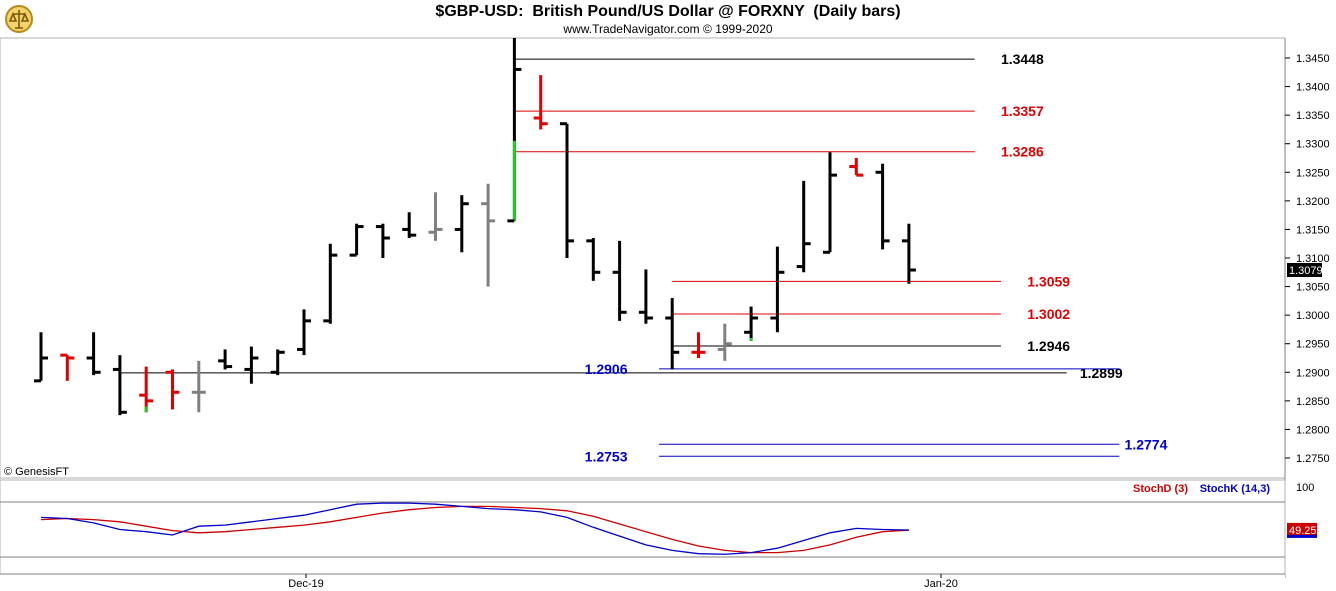  Describe the element at coordinates (1313, 345) in the screenshot. I see `price-tick-label: 1.2950` at that location.